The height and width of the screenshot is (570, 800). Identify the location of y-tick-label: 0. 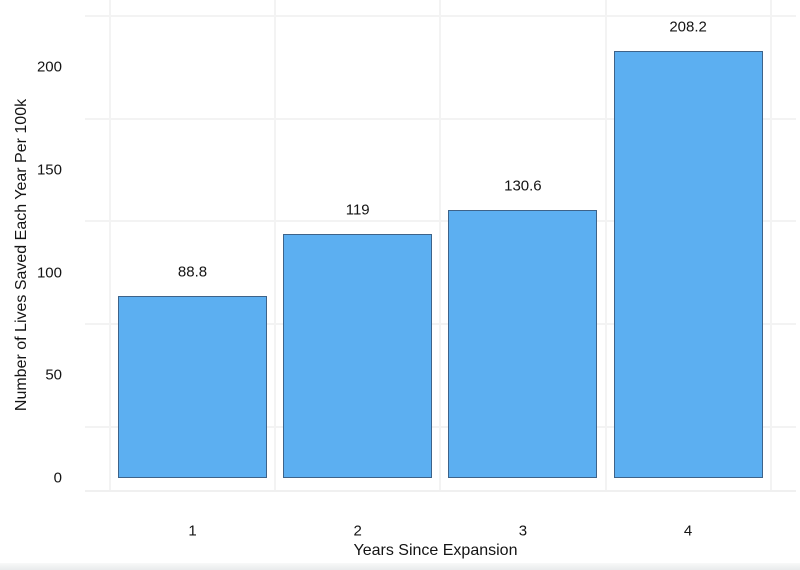
(57, 478).